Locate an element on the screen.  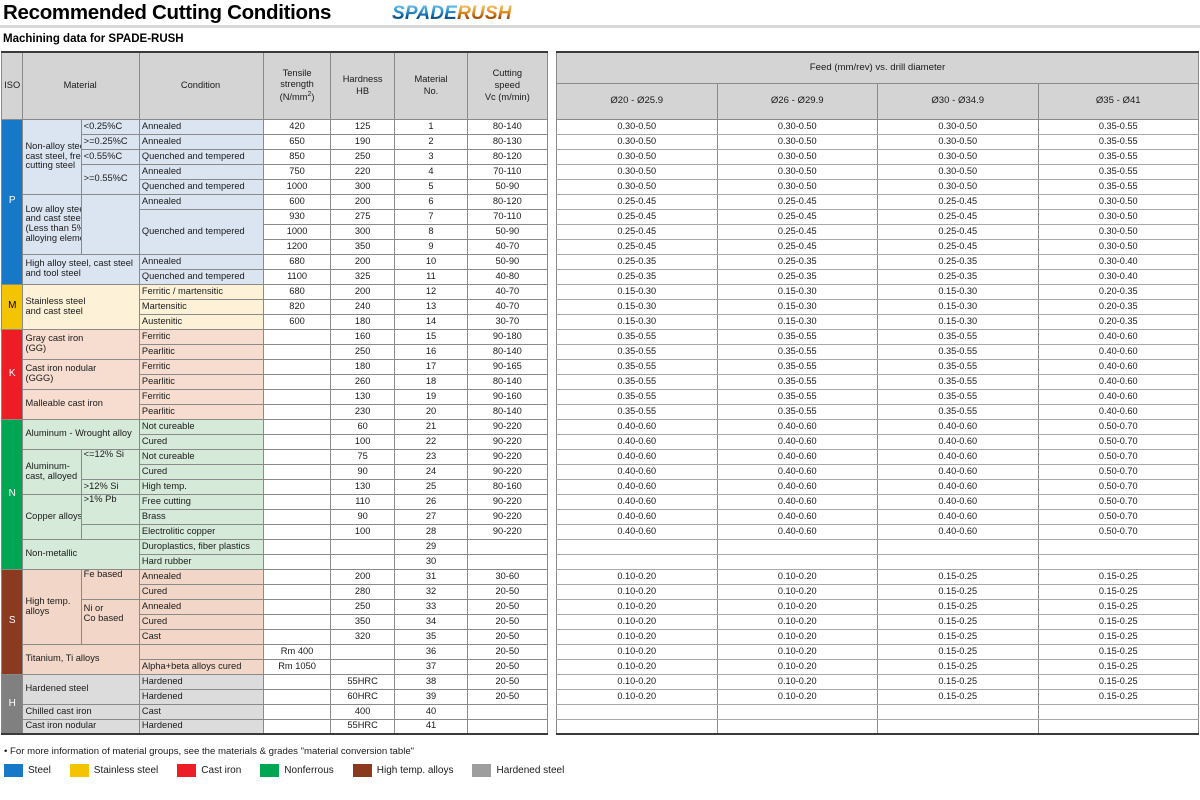
hardness-cell: 110 is located at coordinates (362, 501).